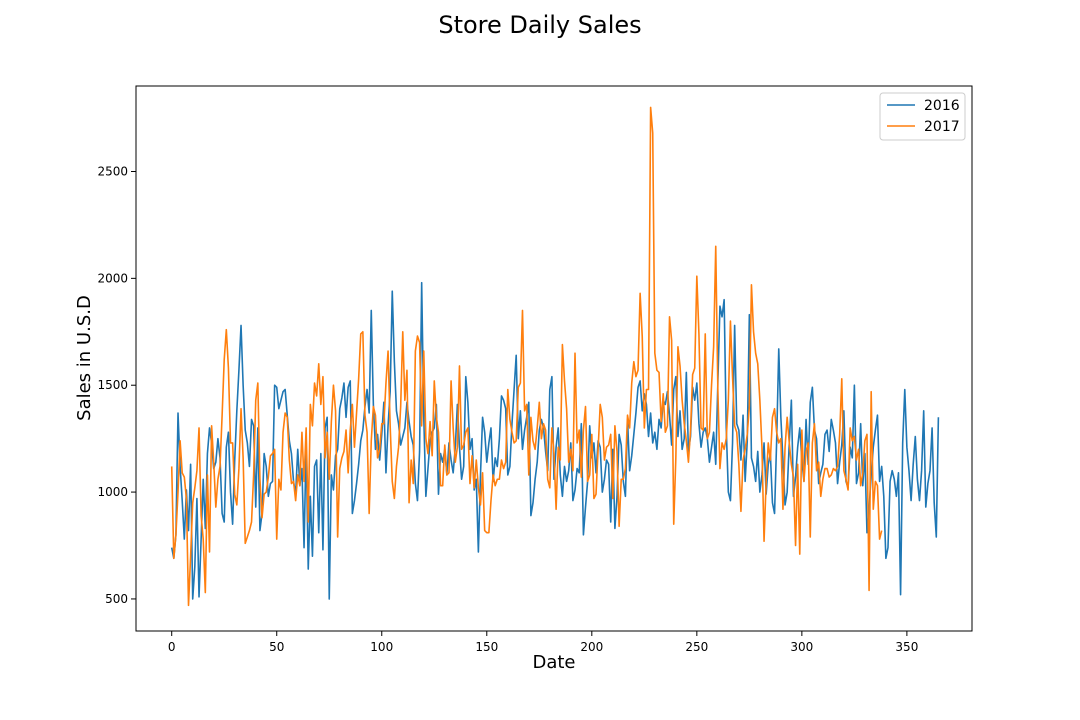 The width and height of the screenshot is (1080, 720). What do you see at coordinates (801, 647) in the screenshot?
I see `x-tick-label: 300` at bounding box center [801, 647].